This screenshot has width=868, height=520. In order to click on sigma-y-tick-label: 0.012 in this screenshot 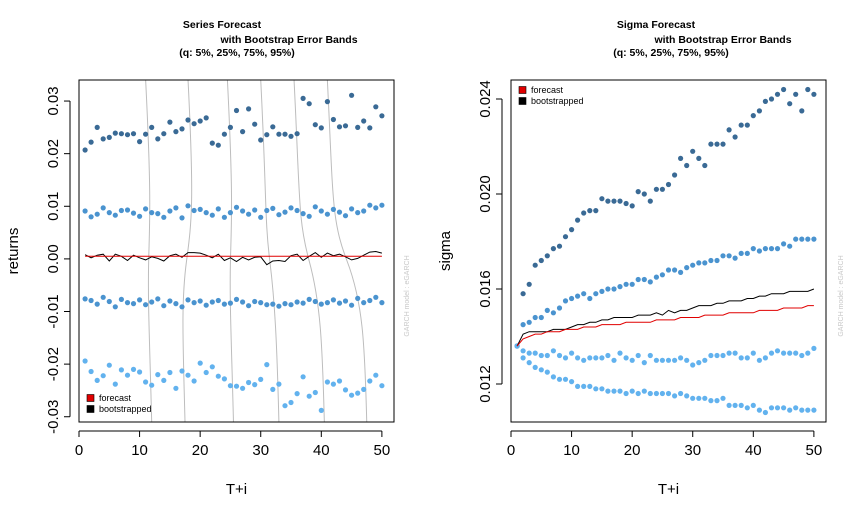, I will do `click(485, 384)`.